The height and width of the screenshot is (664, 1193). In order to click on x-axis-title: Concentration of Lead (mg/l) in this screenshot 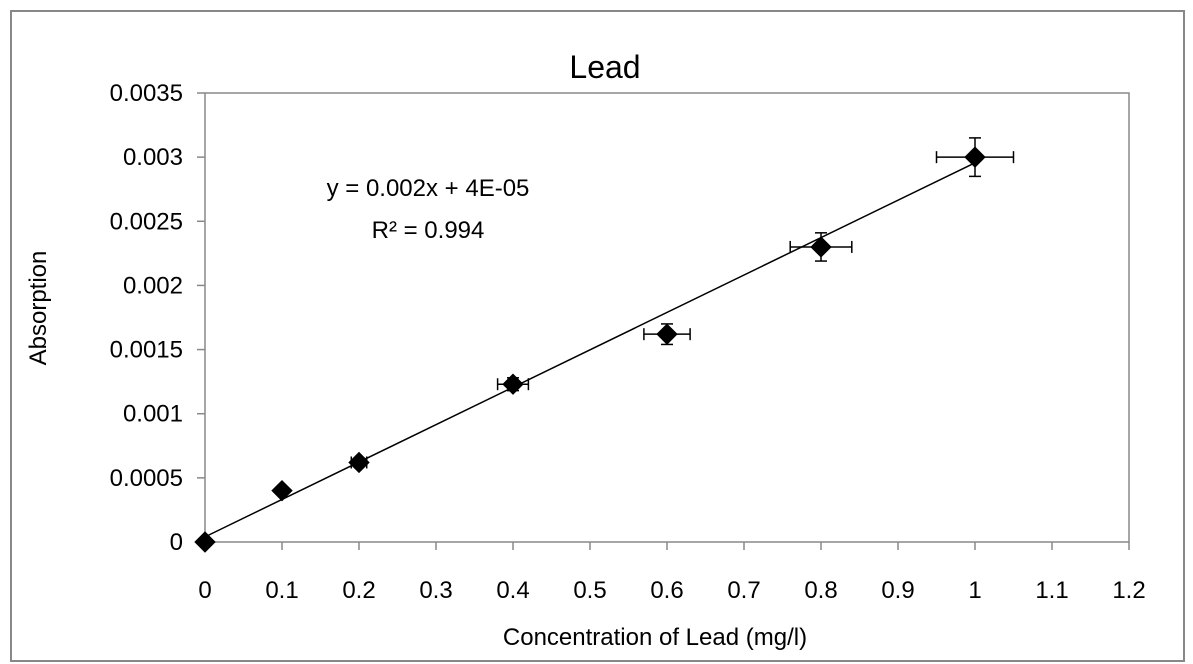, I will do `click(655, 637)`.